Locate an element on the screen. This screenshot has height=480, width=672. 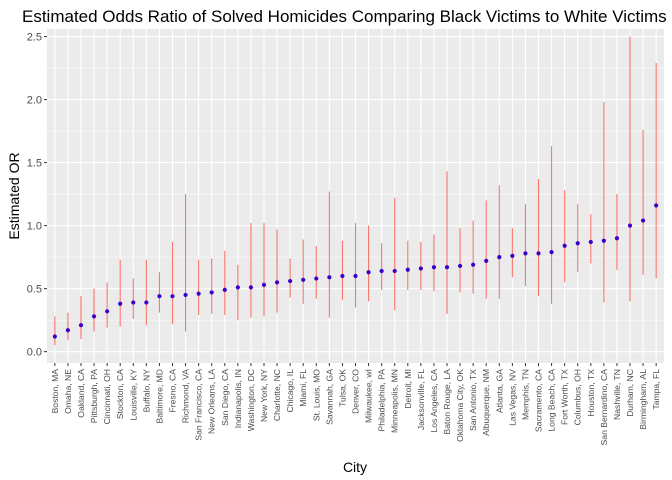
x-tick-label: Boston, MA is located at coordinates (55, 391).